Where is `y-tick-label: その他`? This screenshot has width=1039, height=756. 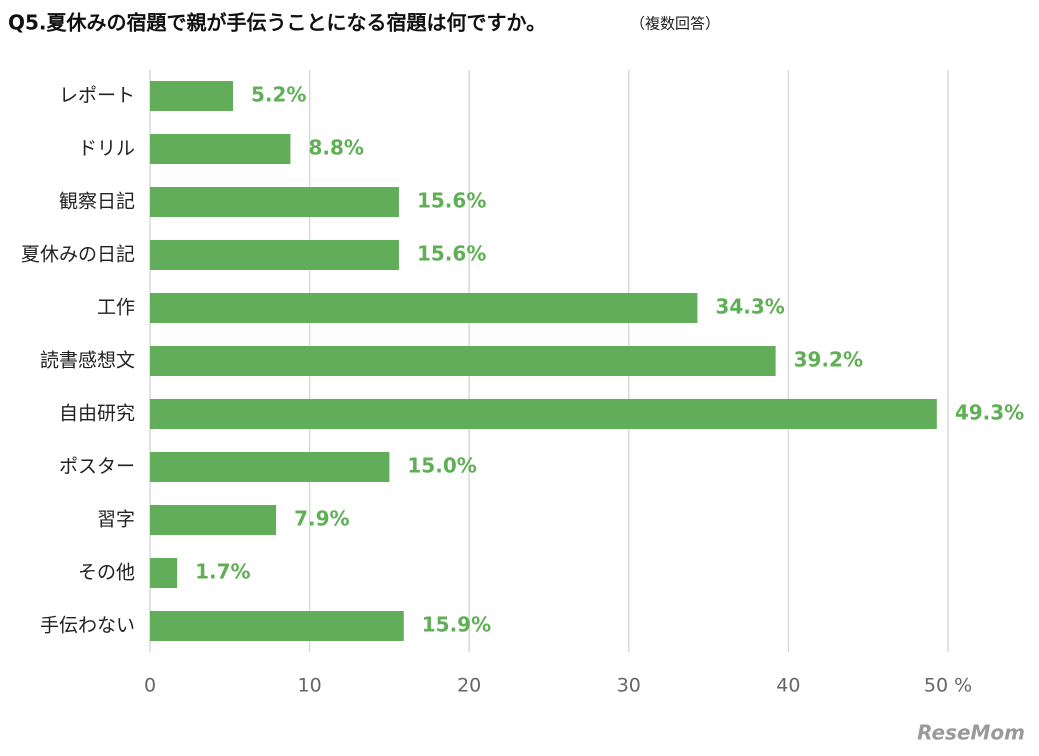 y-tick-label: その他 is located at coordinates (106, 573).